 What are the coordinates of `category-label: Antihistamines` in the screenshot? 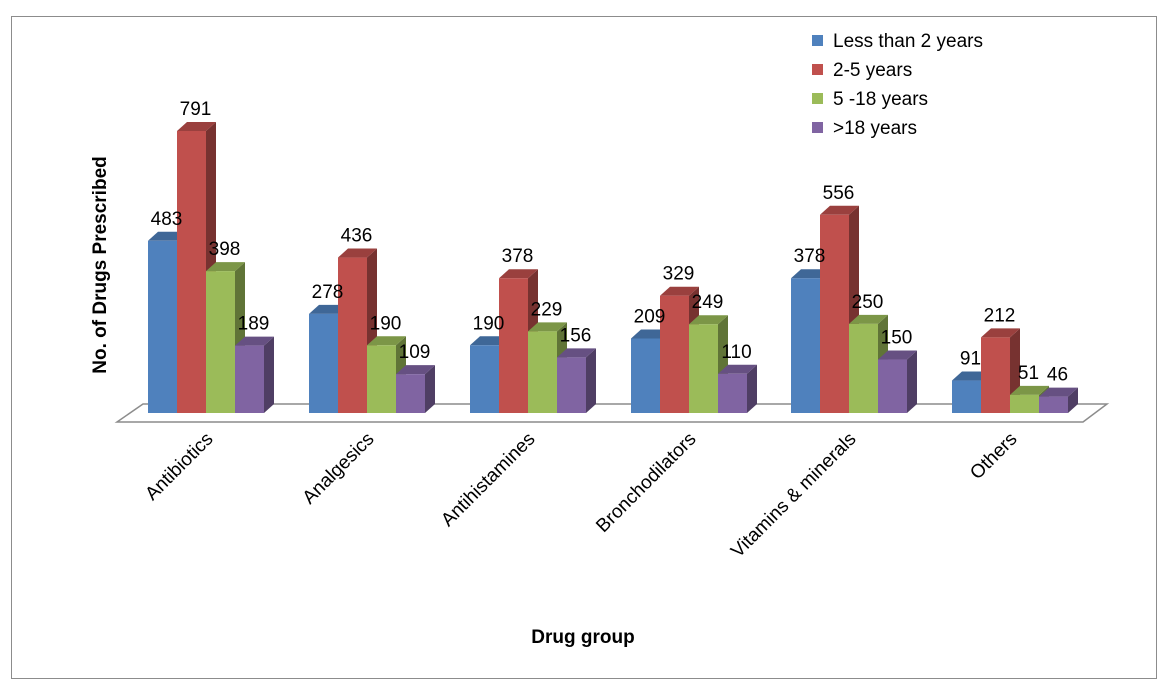 It's located at (488, 480).